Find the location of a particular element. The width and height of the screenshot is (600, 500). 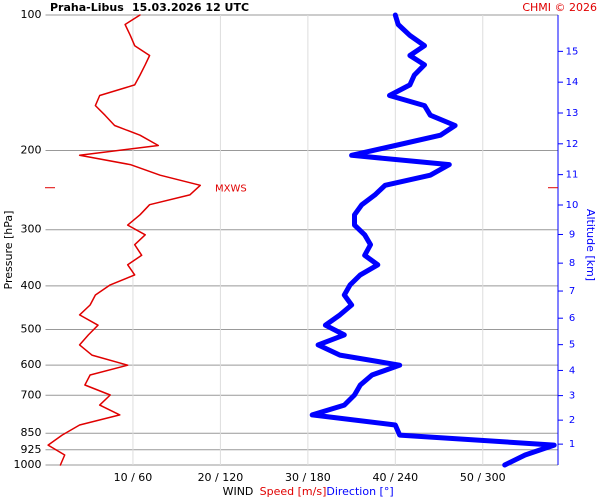

x-tick-label: 40 / 240 is located at coordinates (395, 477).